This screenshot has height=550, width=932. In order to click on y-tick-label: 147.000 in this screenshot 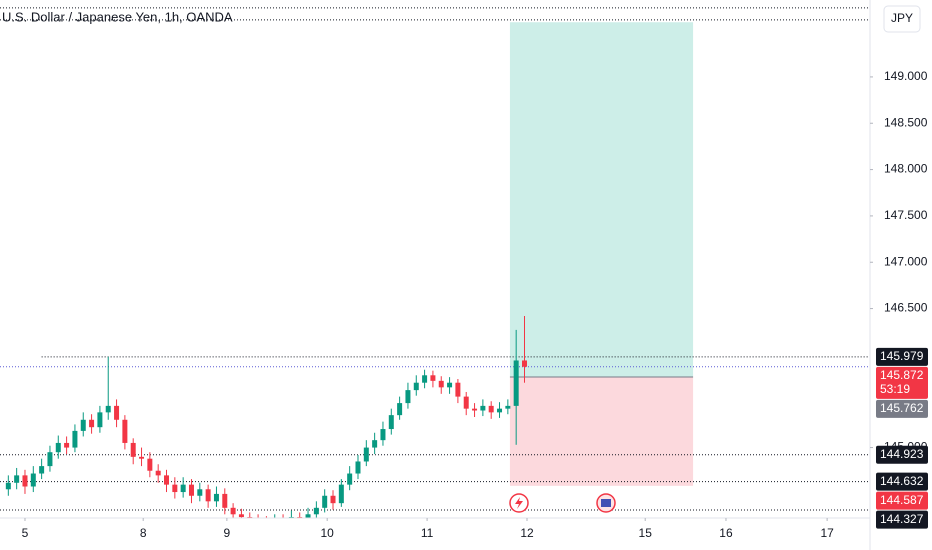, I will do `click(906, 261)`.